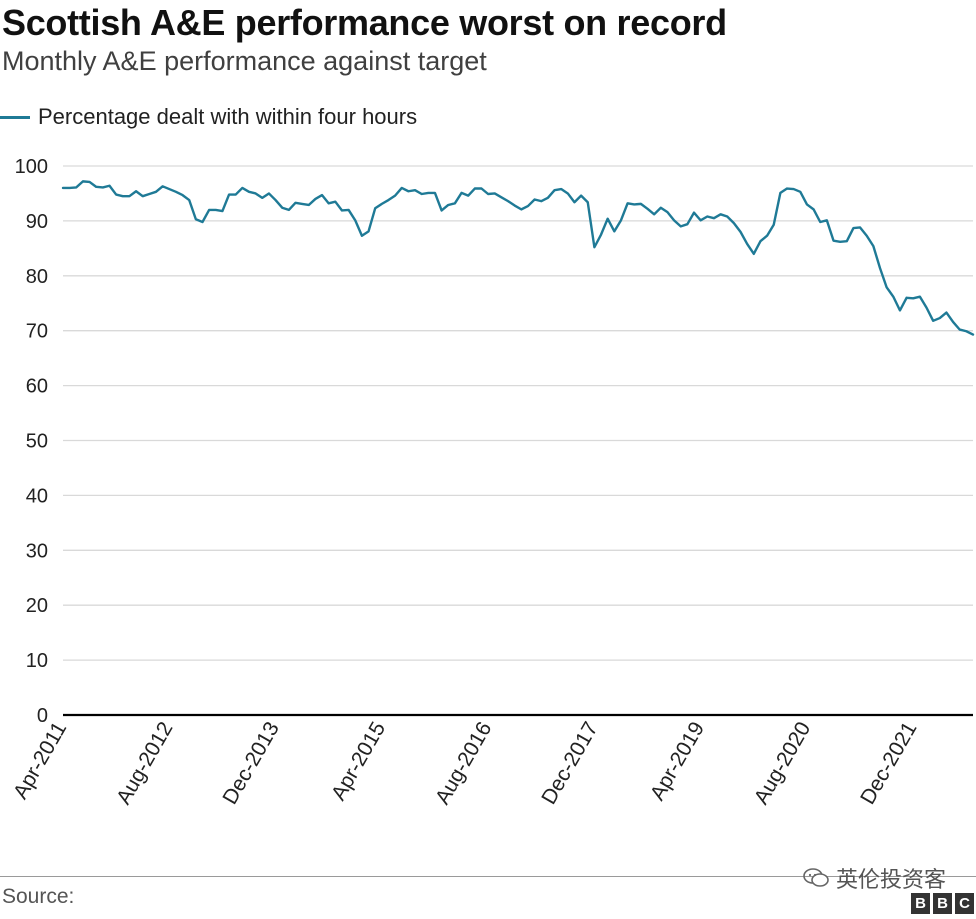 This screenshot has height=919, width=976. I want to click on y-tick-label: 50, so click(37, 442).